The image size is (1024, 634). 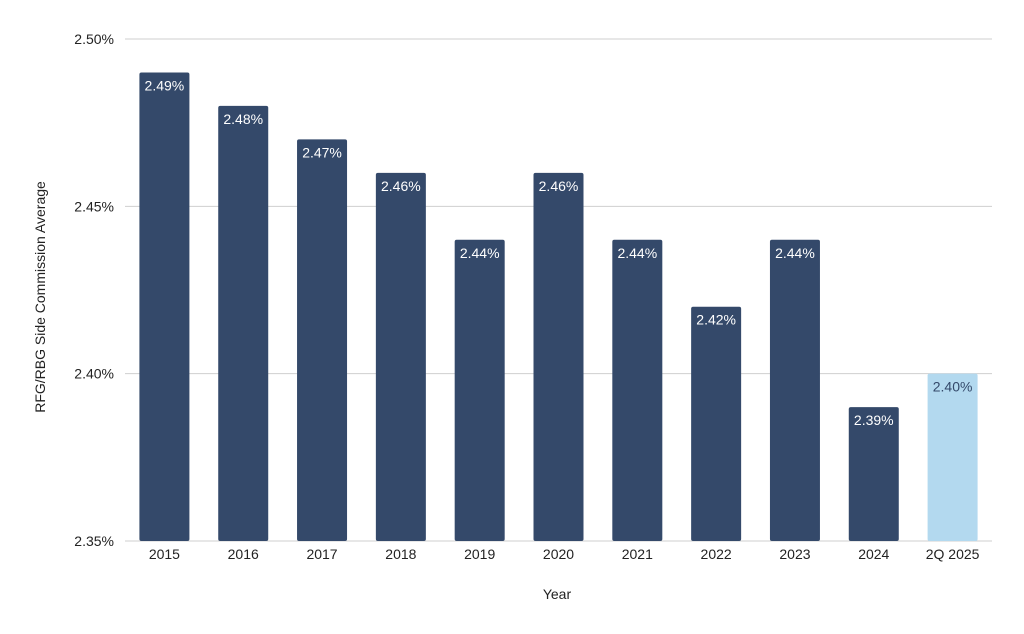 What do you see at coordinates (94, 290) in the screenshot?
I see `y-axis-ticks: 2.35% 2.40% 2.45% 2.50%` at bounding box center [94, 290].